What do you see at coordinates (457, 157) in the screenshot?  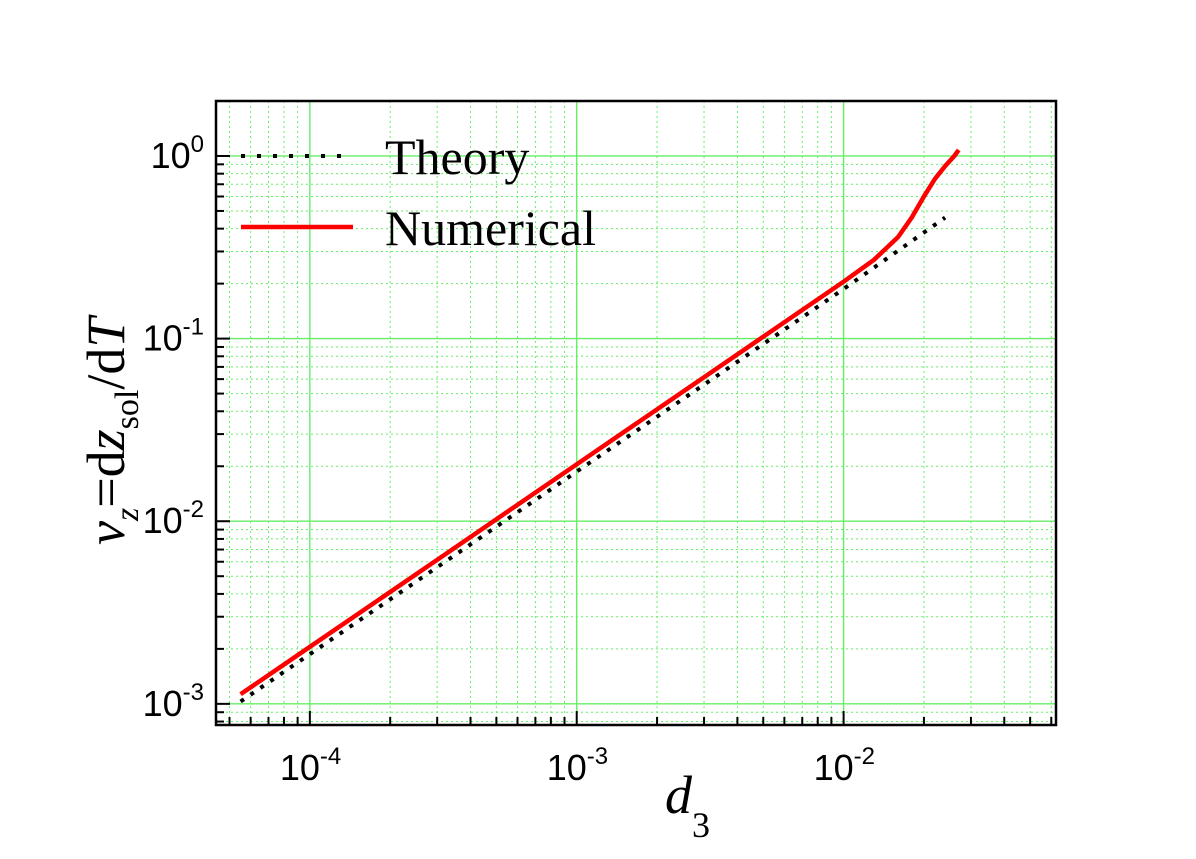 I see `legend-label-theory: Theory` at bounding box center [457, 157].